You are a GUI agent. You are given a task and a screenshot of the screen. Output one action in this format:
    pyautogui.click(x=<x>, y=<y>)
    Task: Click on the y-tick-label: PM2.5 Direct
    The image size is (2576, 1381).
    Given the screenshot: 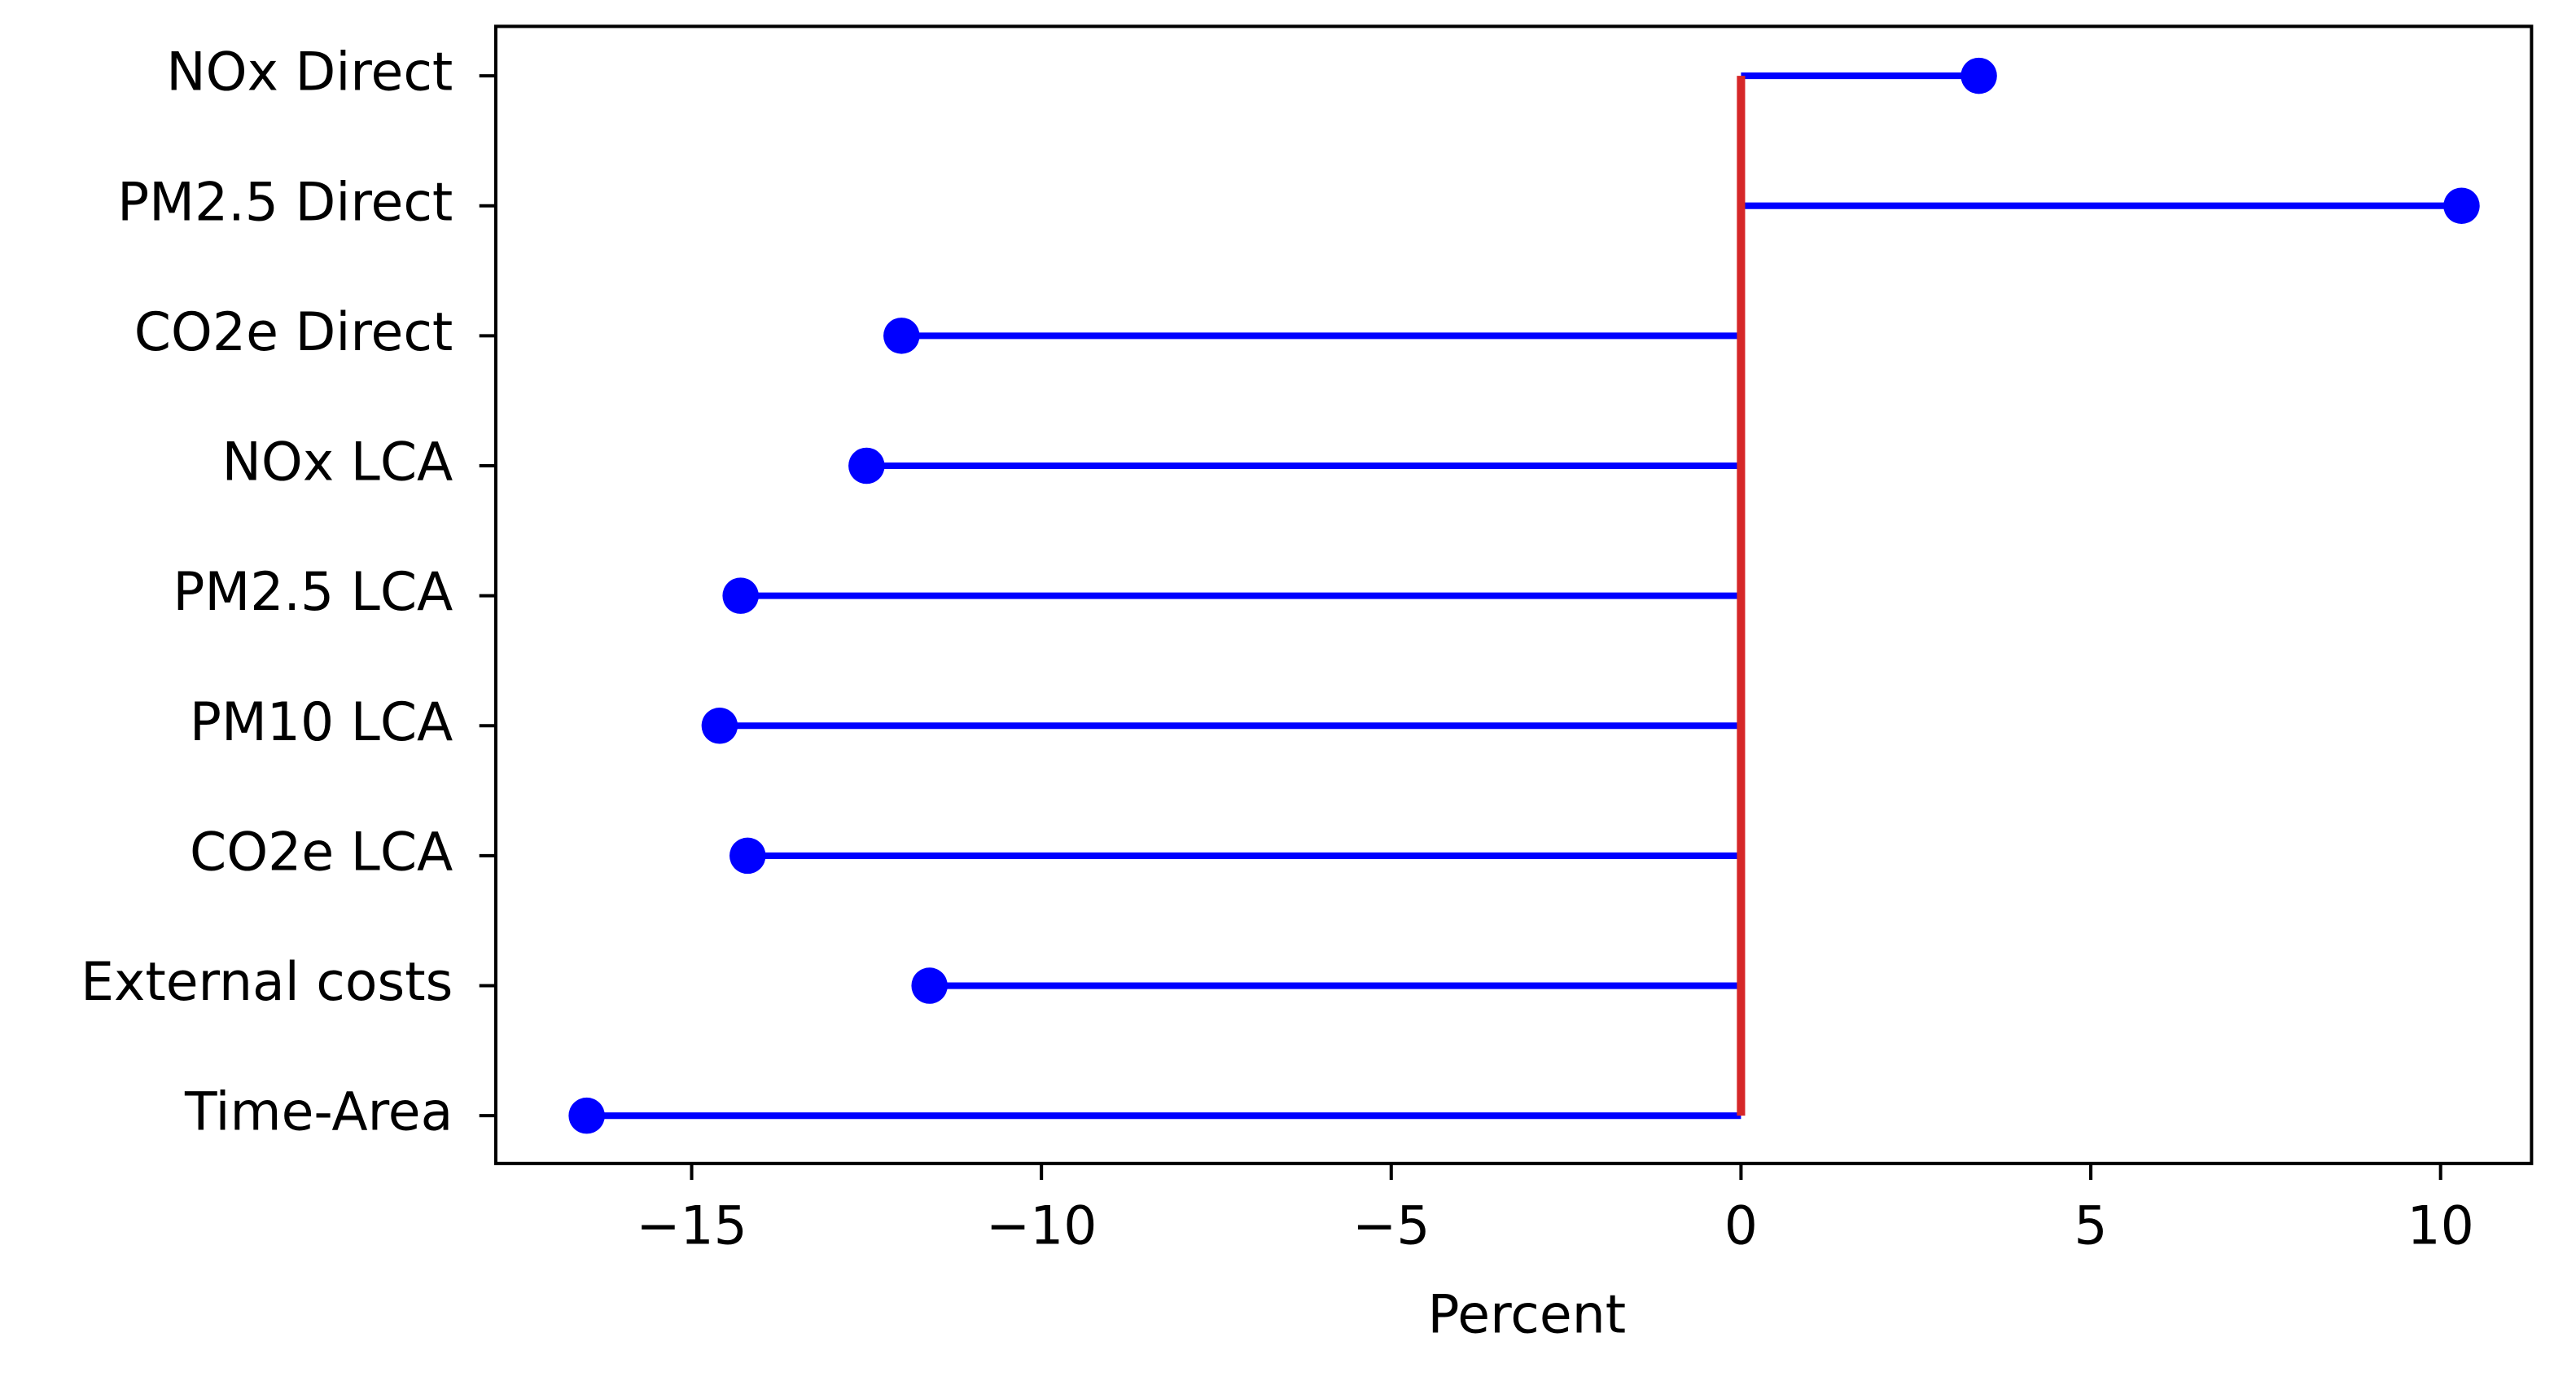 What is the action you would take?
    pyautogui.click(x=285, y=203)
    